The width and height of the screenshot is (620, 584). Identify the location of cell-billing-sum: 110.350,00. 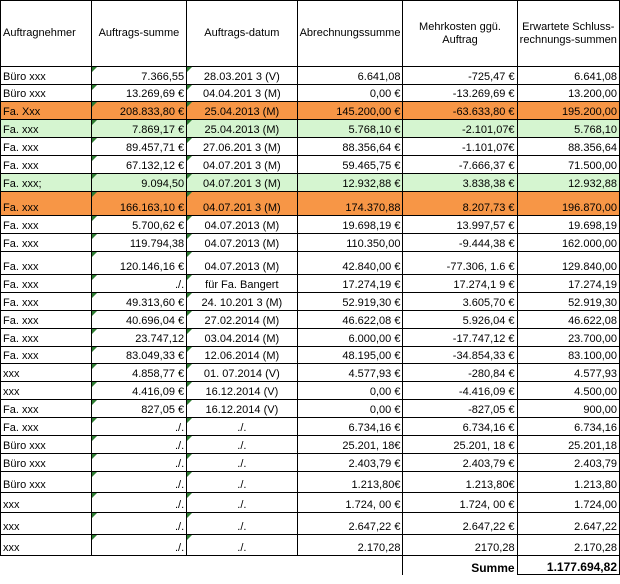
(350, 242).